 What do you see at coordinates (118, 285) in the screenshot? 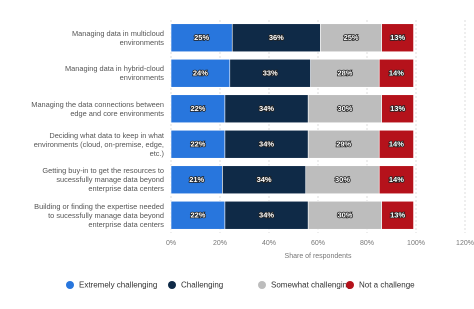
I see `legend-label: Extremely challenging` at bounding box center [118, 285].